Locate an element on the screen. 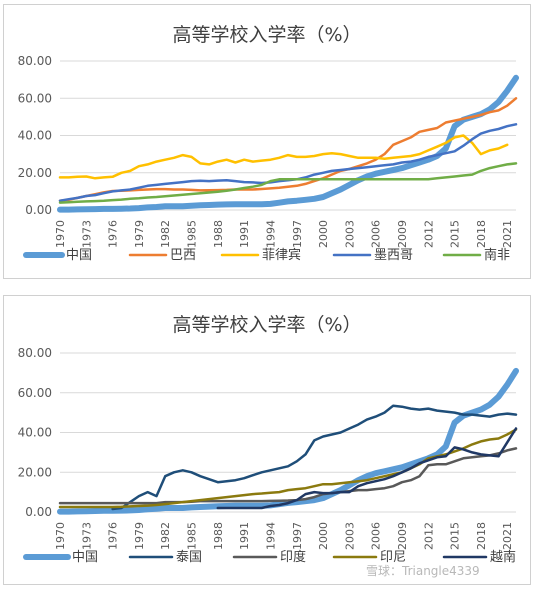 The height and width of the screenshot is (589, 537). watermark-text: 雪球：Triangle4339 is located at coordinates (423, 571).